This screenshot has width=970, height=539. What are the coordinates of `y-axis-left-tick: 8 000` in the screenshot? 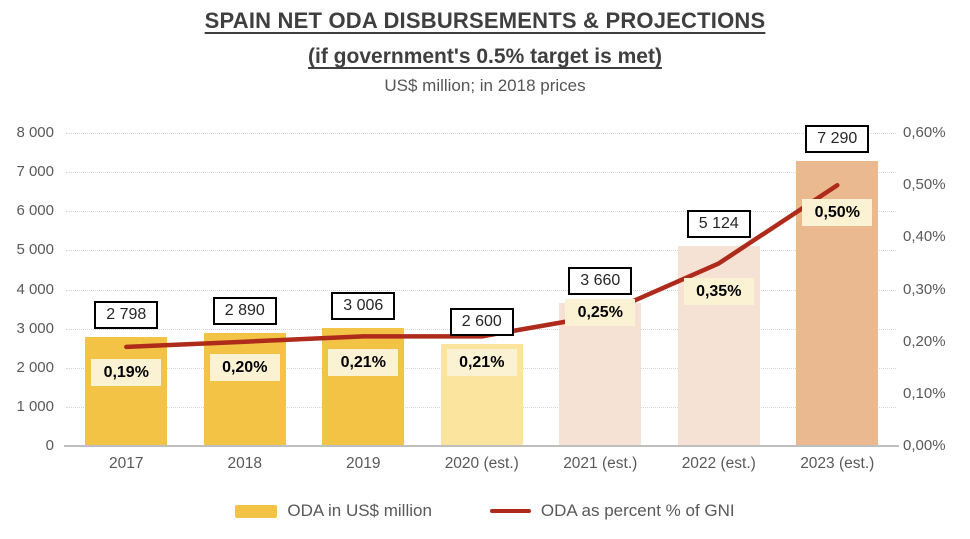 It's located at (35, 132).